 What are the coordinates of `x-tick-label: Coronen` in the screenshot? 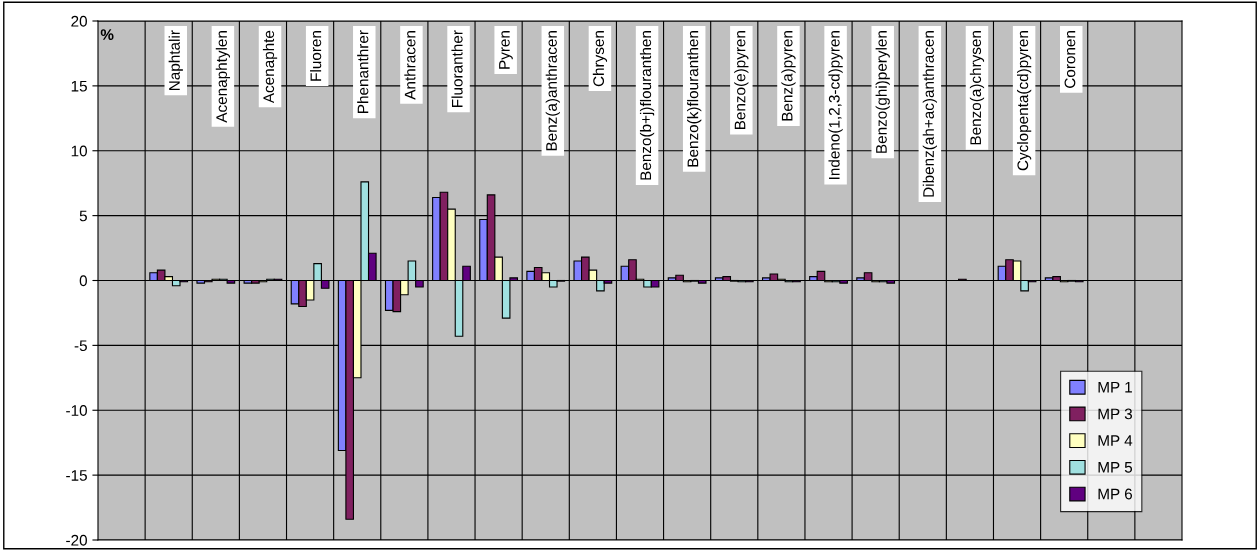 It's located at (1070, 59).